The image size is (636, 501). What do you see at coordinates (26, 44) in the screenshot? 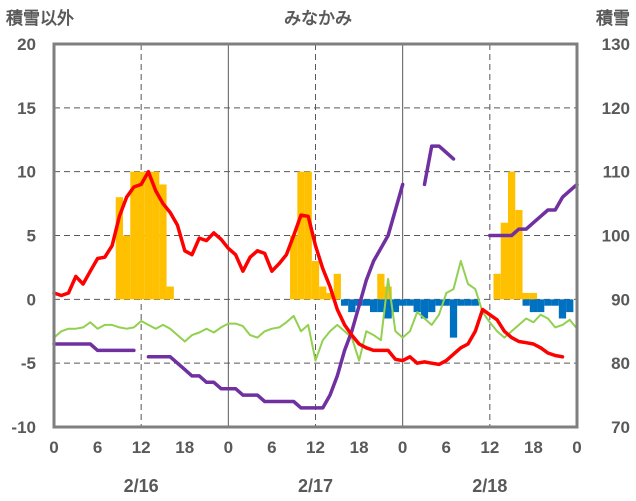
I see `left-tick-label: 20` at bounding box center [26, 44].